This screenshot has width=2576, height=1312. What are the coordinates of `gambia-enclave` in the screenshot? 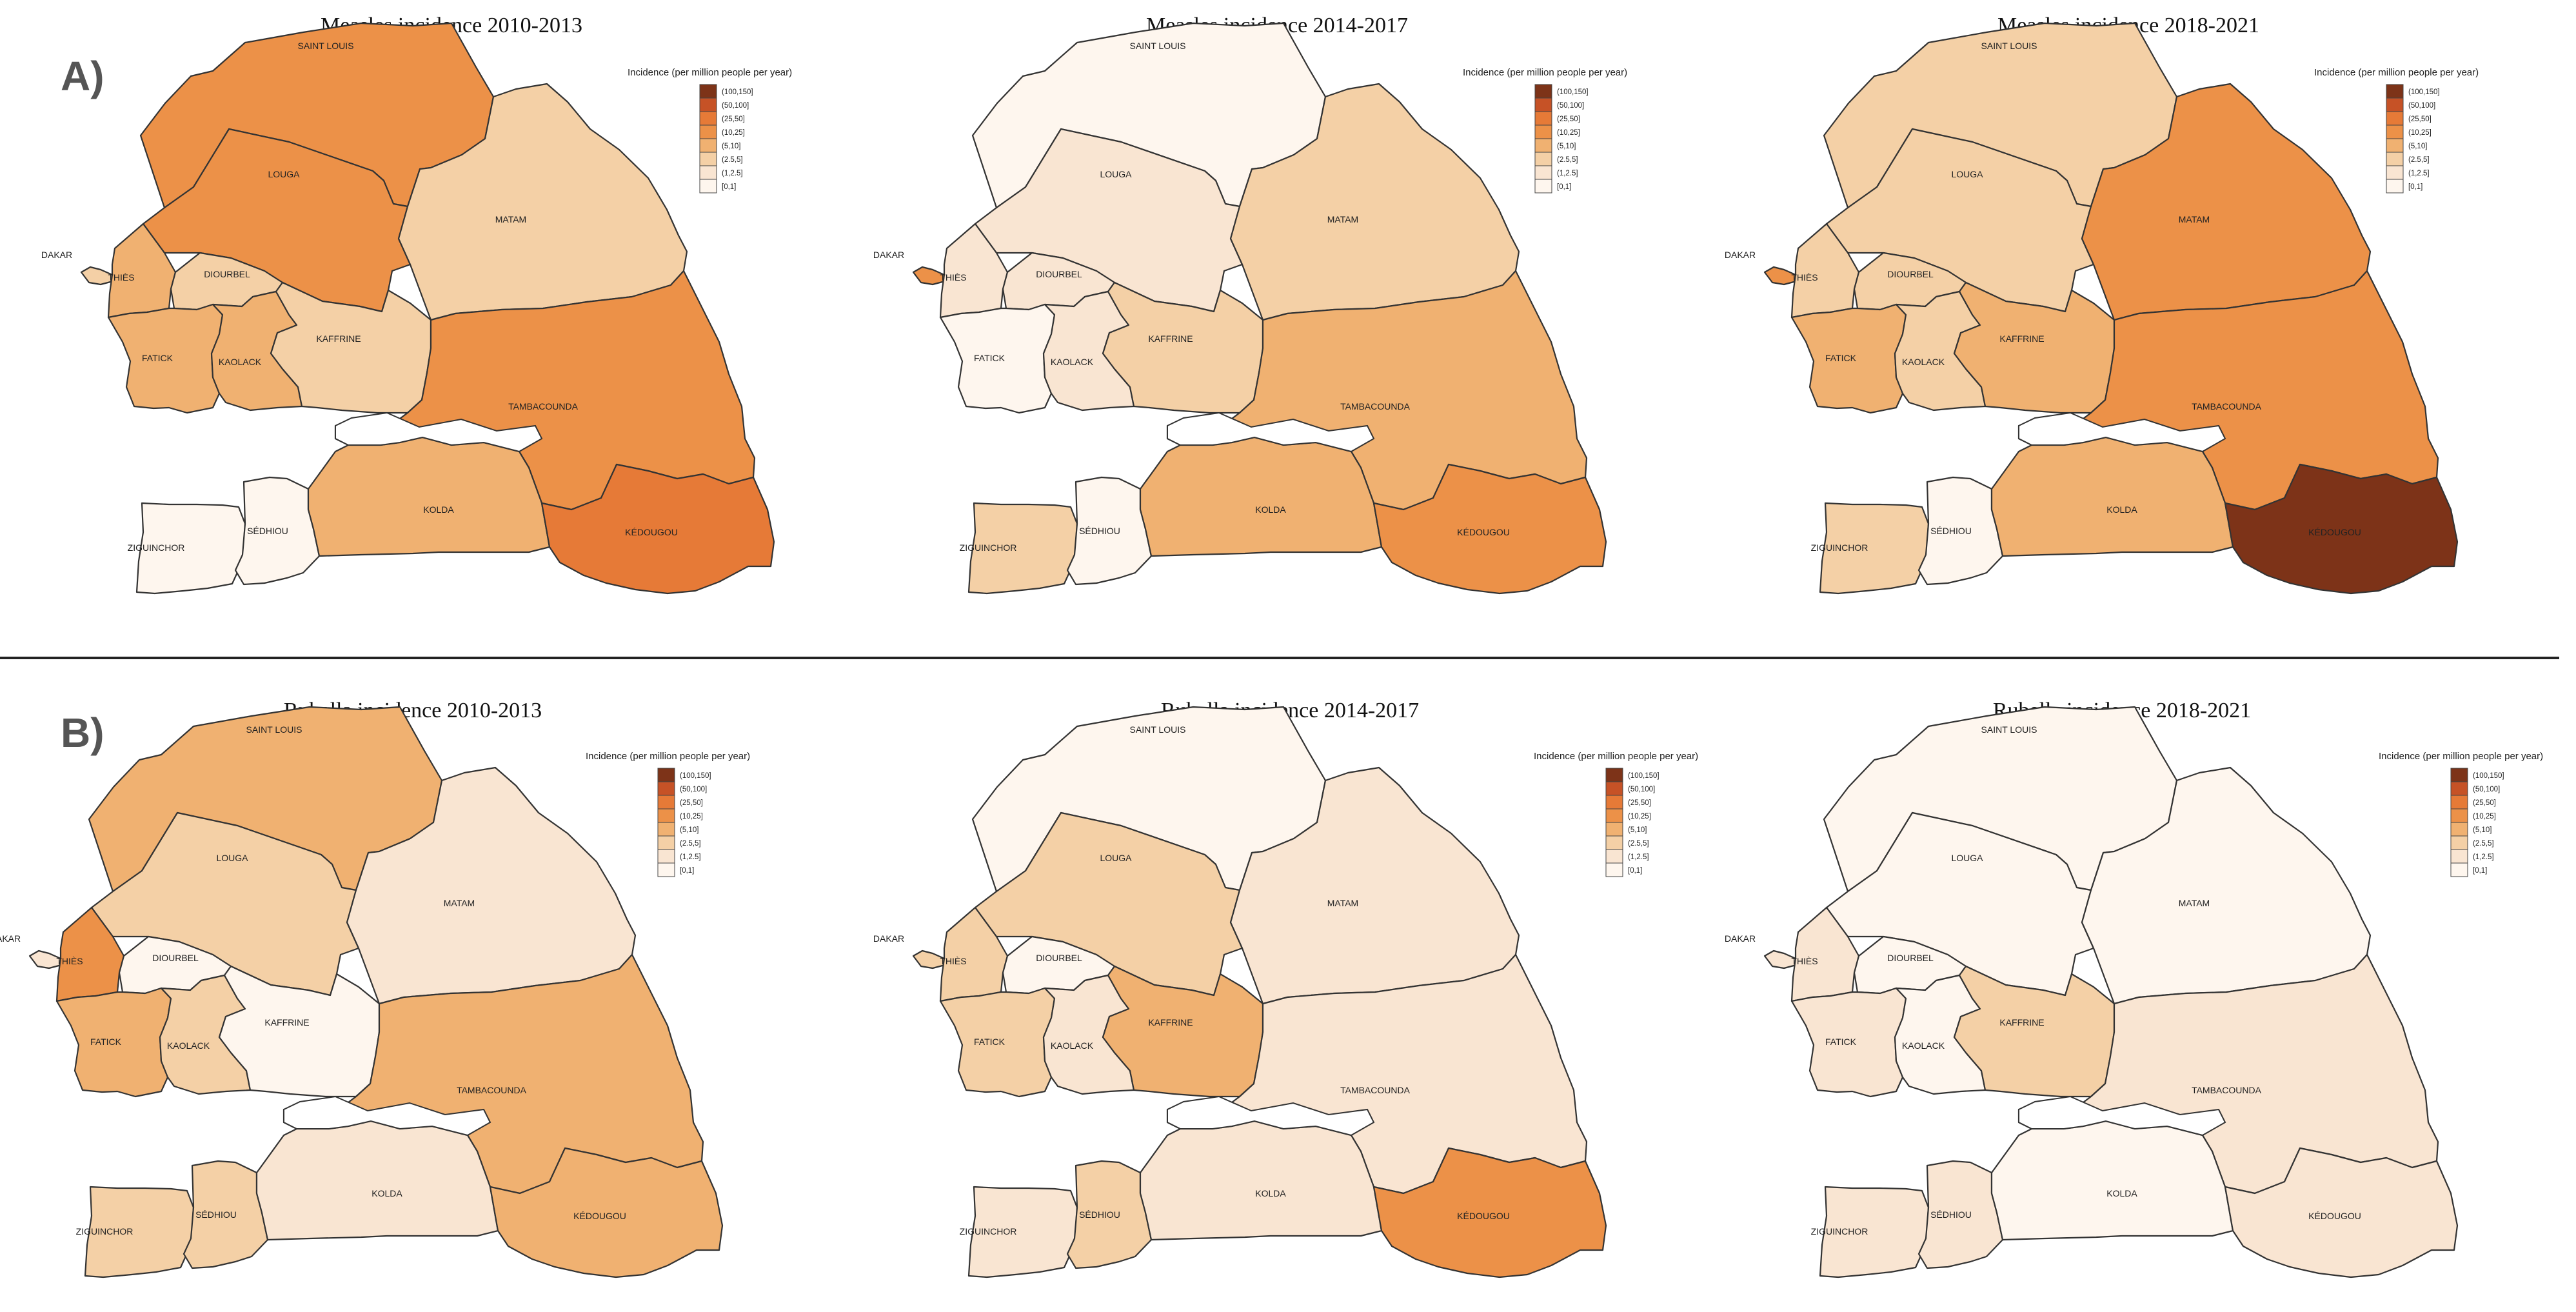 It's located at (1271, 1116).